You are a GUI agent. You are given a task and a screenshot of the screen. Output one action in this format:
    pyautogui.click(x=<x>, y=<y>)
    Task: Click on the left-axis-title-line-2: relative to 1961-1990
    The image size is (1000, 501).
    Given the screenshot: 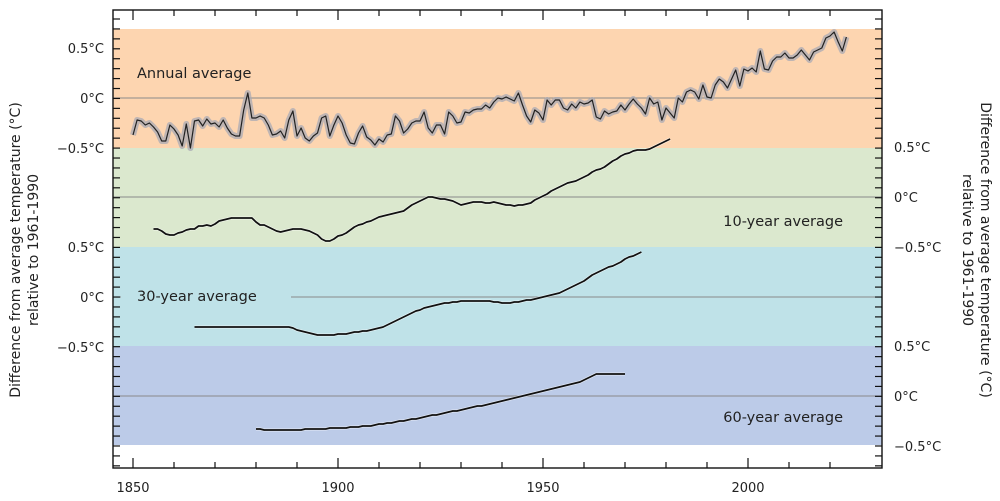 What is the action you would take?
    pyautogui.click(x=34, y=250)
    